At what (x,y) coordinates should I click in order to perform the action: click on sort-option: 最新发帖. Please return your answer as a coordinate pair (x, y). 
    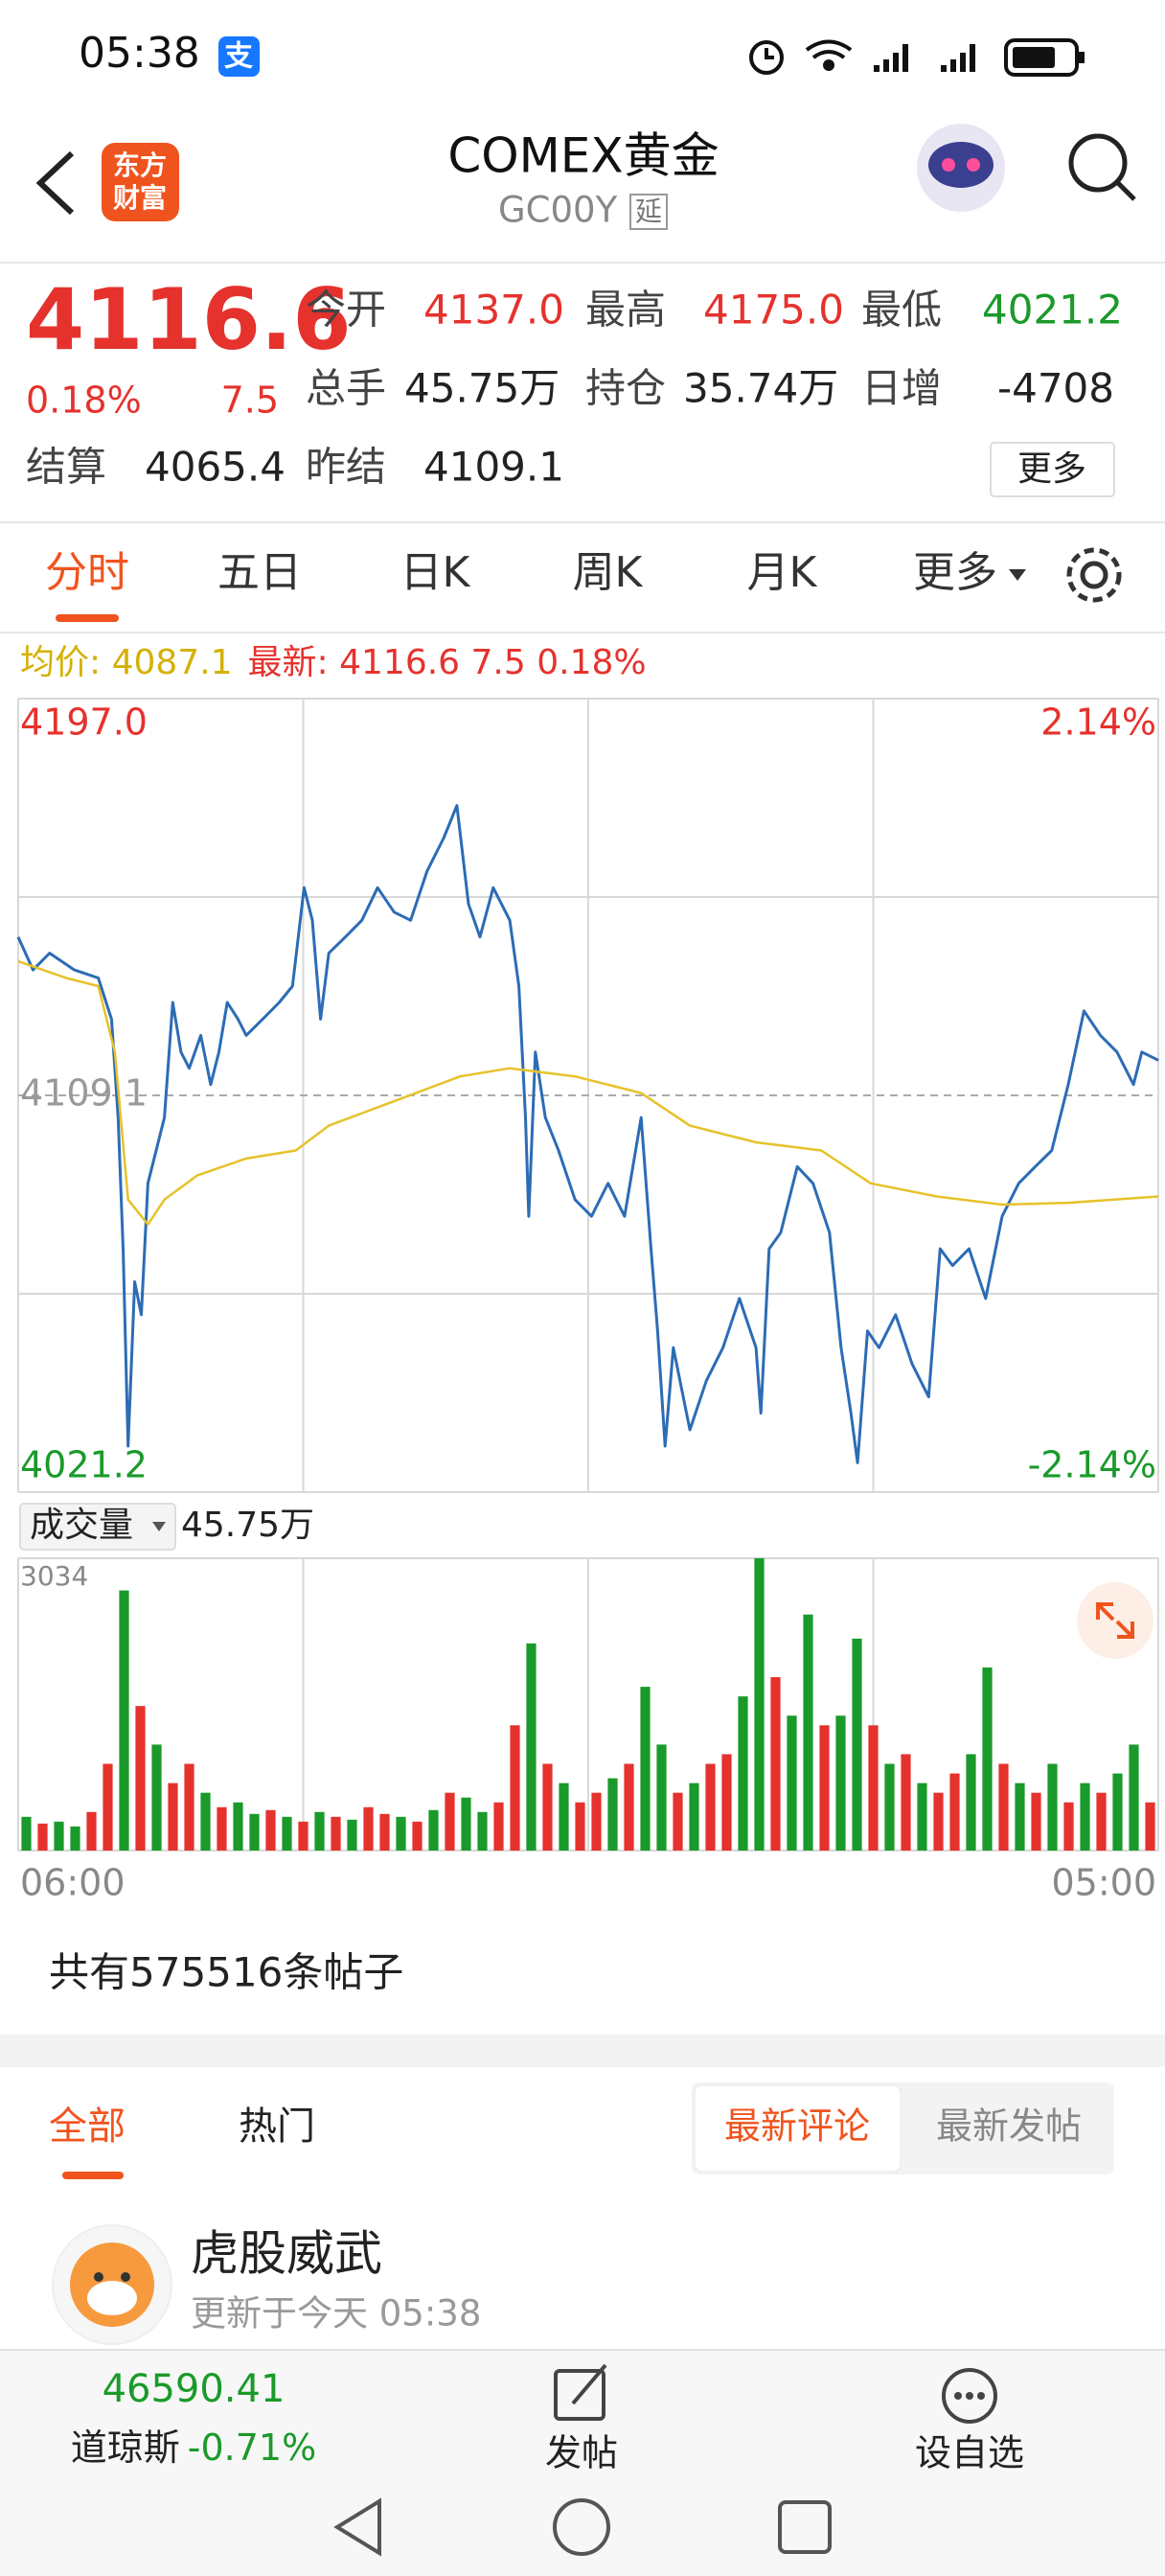
    Looking at the image, I should click on (1009, 2126).